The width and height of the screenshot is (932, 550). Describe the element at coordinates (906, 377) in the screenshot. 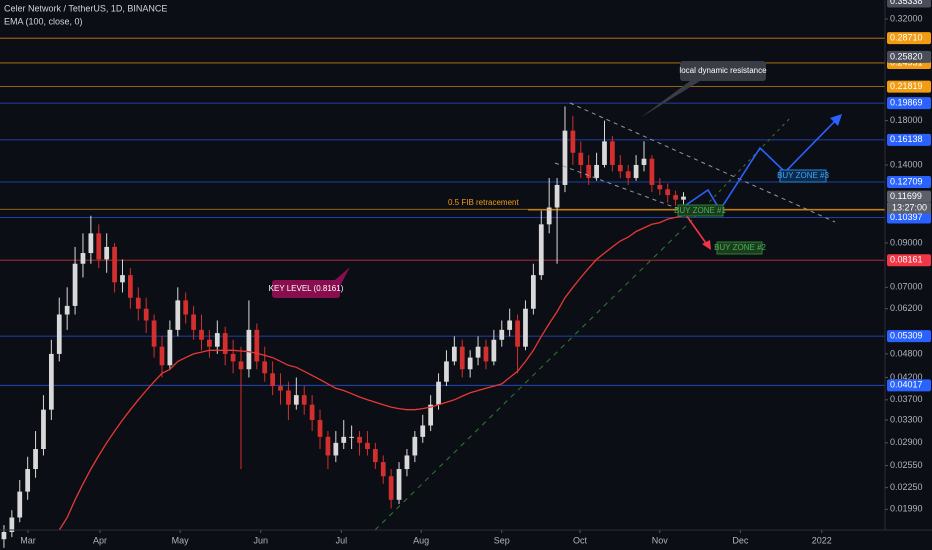

I see `y-tick-label: 0.04200` at that location.